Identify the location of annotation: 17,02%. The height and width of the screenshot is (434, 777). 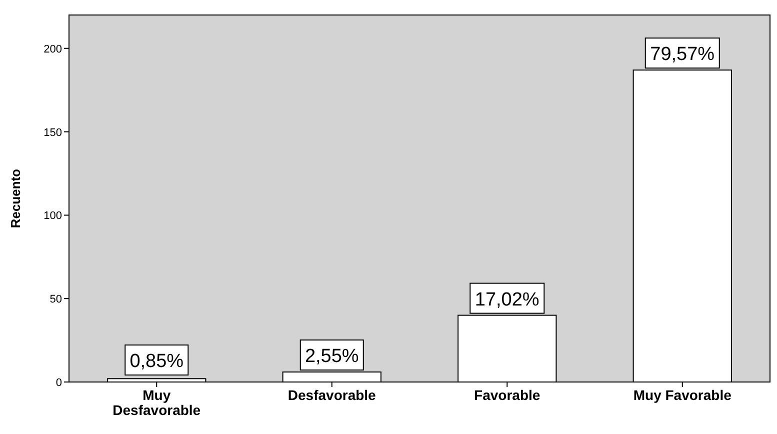
(507, 299).